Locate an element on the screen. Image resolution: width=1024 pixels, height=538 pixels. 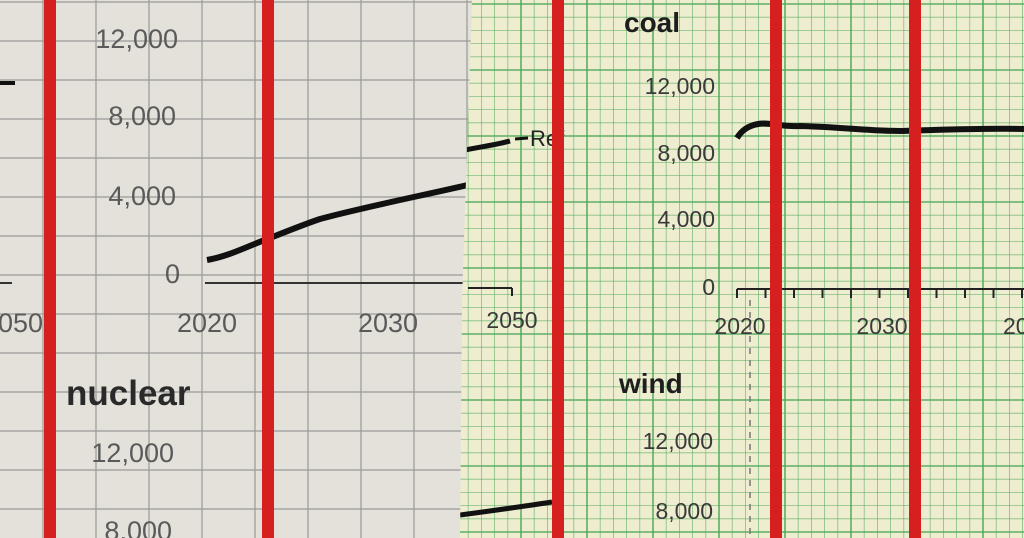
x-axis is located at coordinates (880, 293).